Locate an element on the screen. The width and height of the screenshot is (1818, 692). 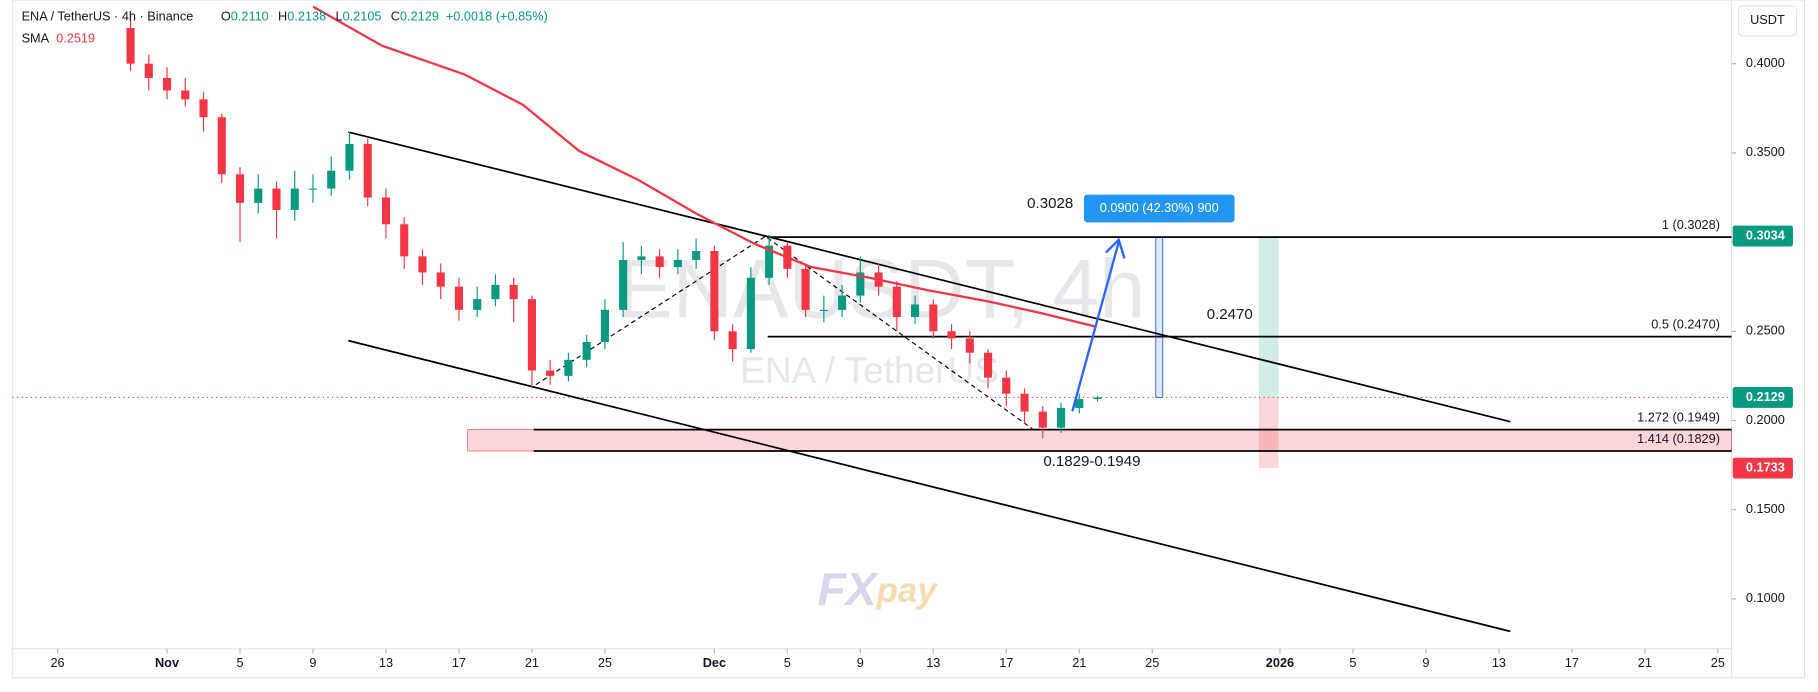
ohlc-value: 0.2129 is located at coordinates (419, 16).